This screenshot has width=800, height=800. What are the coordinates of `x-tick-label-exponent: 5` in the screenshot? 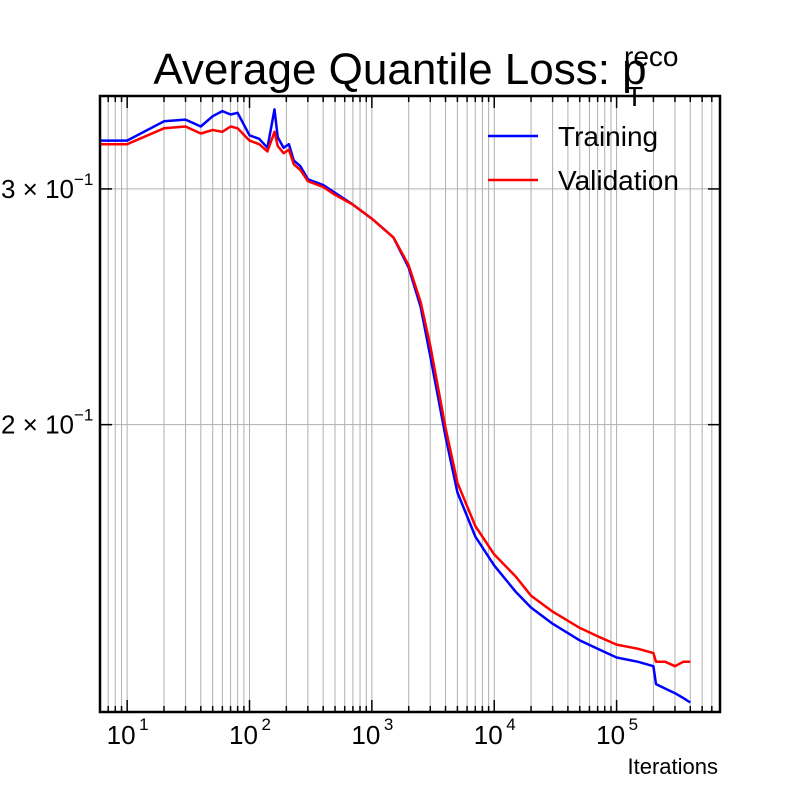 It's located at (633, 724).